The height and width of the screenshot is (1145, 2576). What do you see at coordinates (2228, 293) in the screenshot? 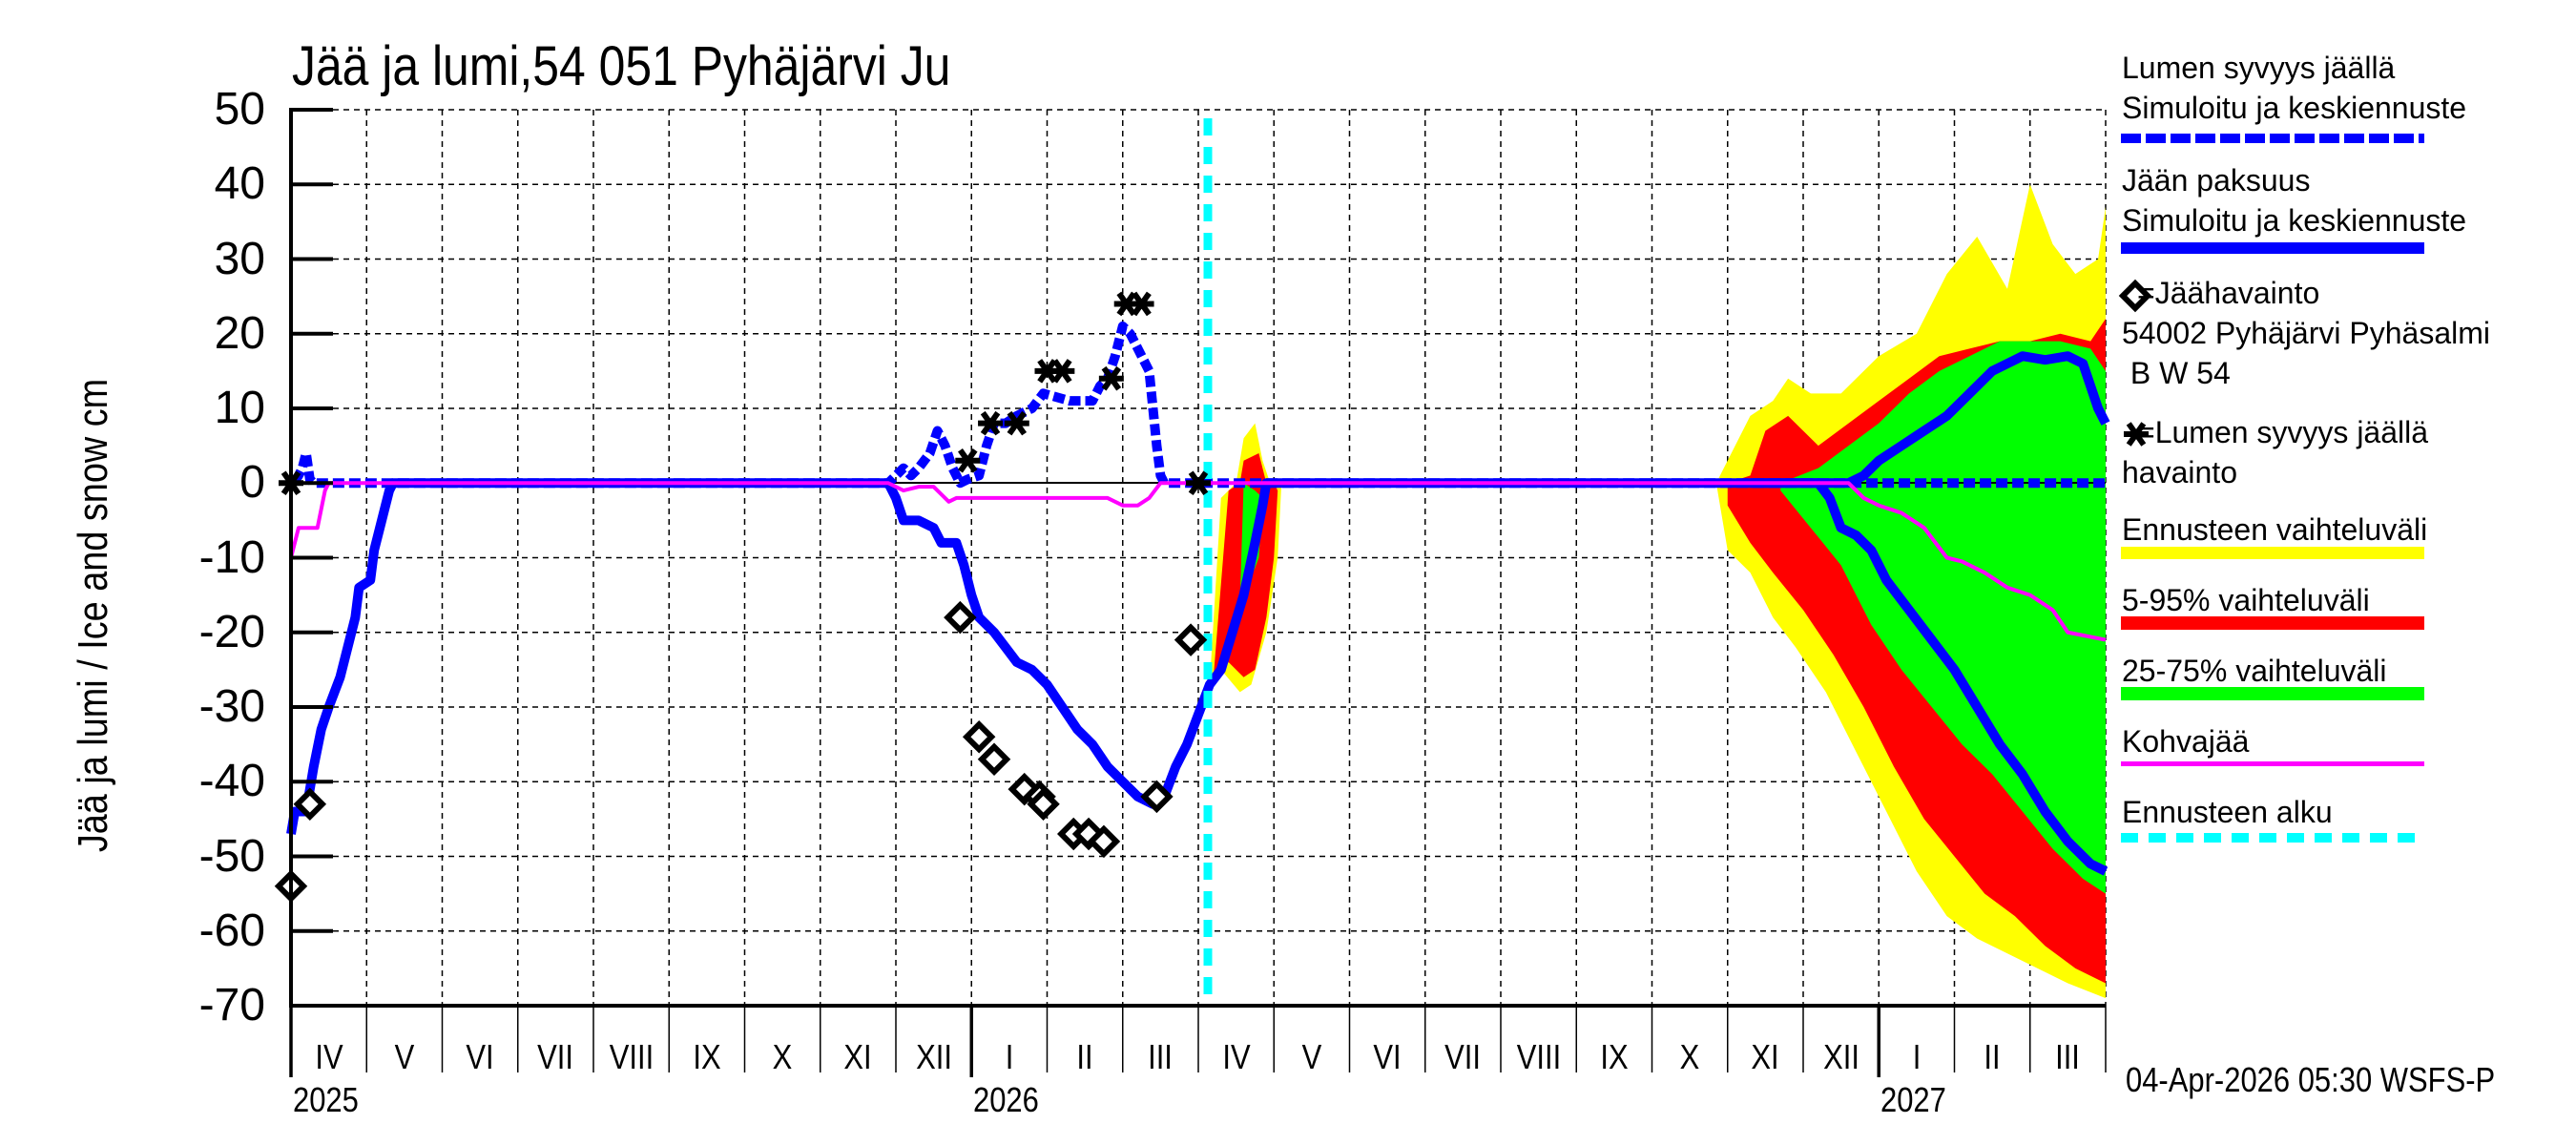
I see `legend-ice-obs-label: =Jäähavainto` at bounding box center [2228, 293].